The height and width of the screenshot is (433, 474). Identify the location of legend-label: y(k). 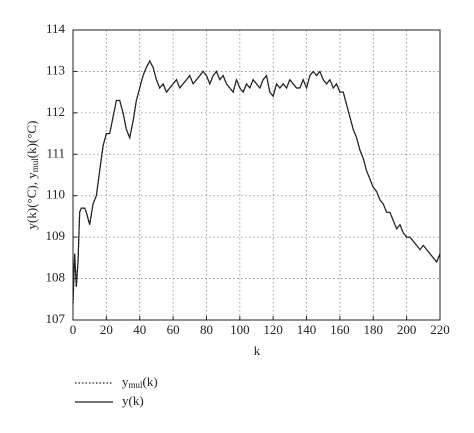
(133, 400).